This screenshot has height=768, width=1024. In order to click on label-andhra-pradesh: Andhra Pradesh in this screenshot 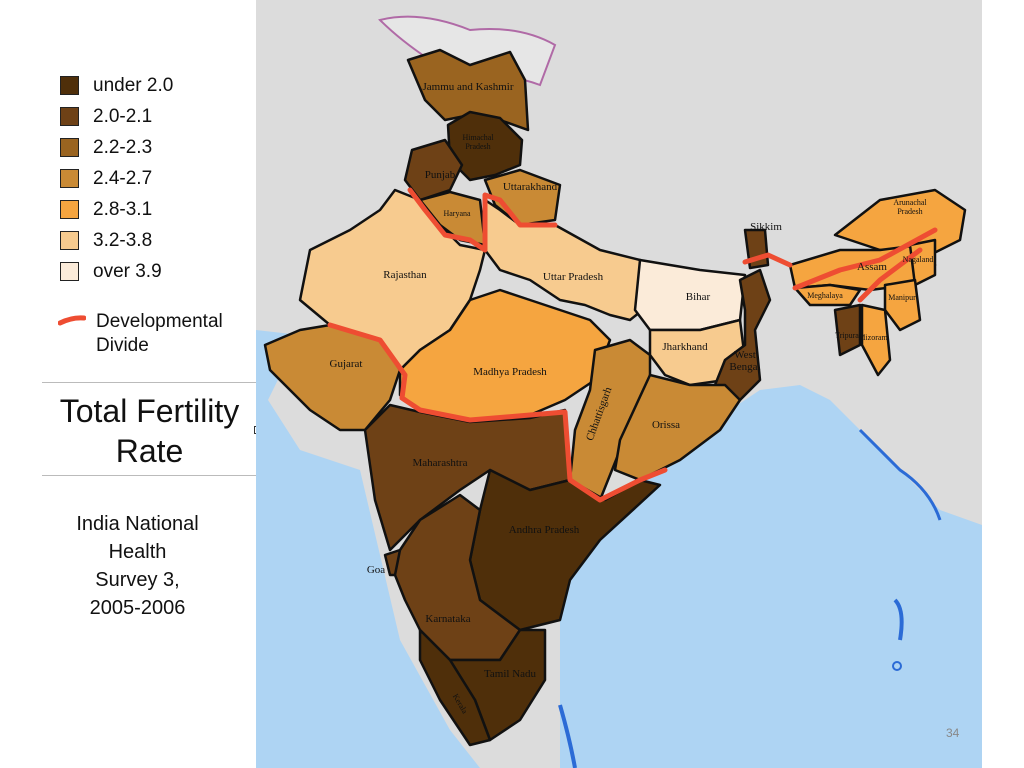, I will do `click(544, 530)`.